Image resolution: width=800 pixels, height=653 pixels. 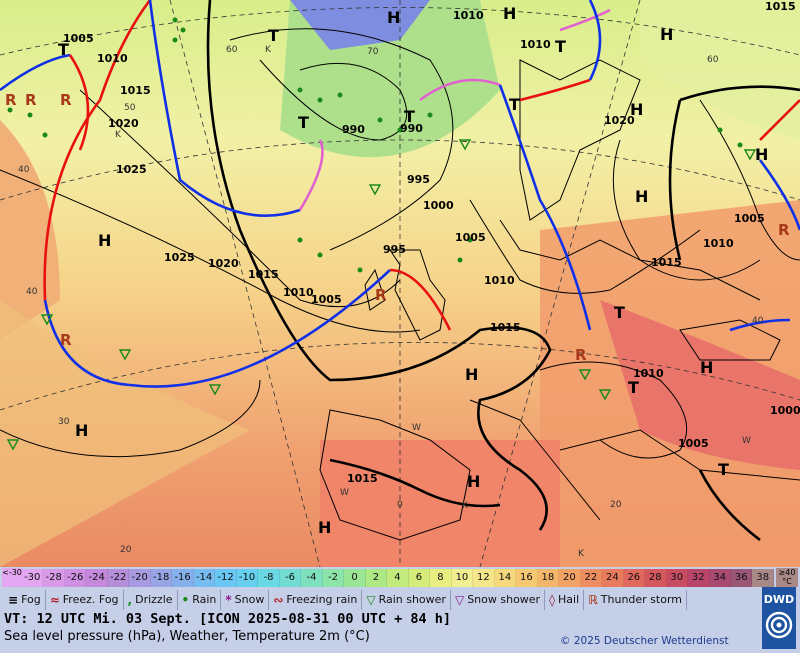 What do you see at coordinates (97, 150) in the screenshot?
I see `warm-front-atlantic` at bounding box center [97, 150].